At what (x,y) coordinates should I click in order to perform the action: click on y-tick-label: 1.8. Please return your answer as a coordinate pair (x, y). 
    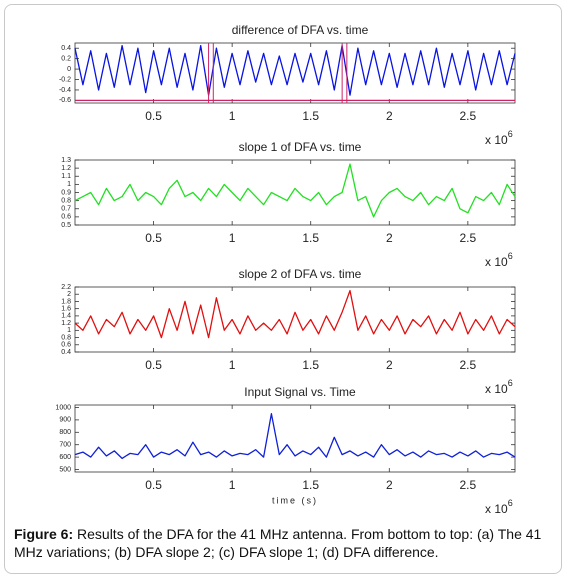
    Looking at the image, I should click on (66, 301).